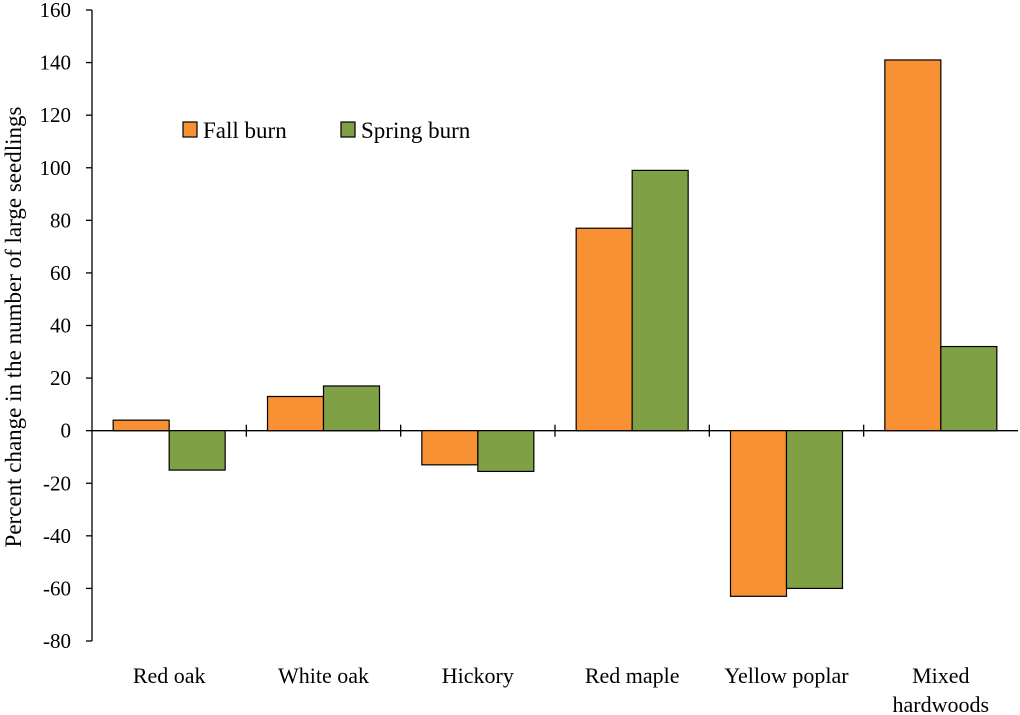  I want to click on category-label: Yellow poplar, so click(786, 675).